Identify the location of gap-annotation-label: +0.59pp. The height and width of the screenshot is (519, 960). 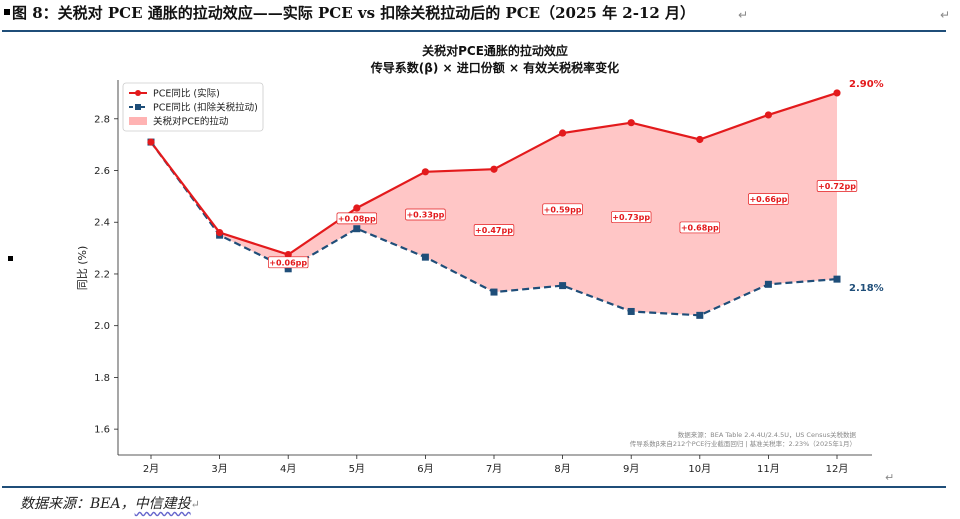
(563, 209).